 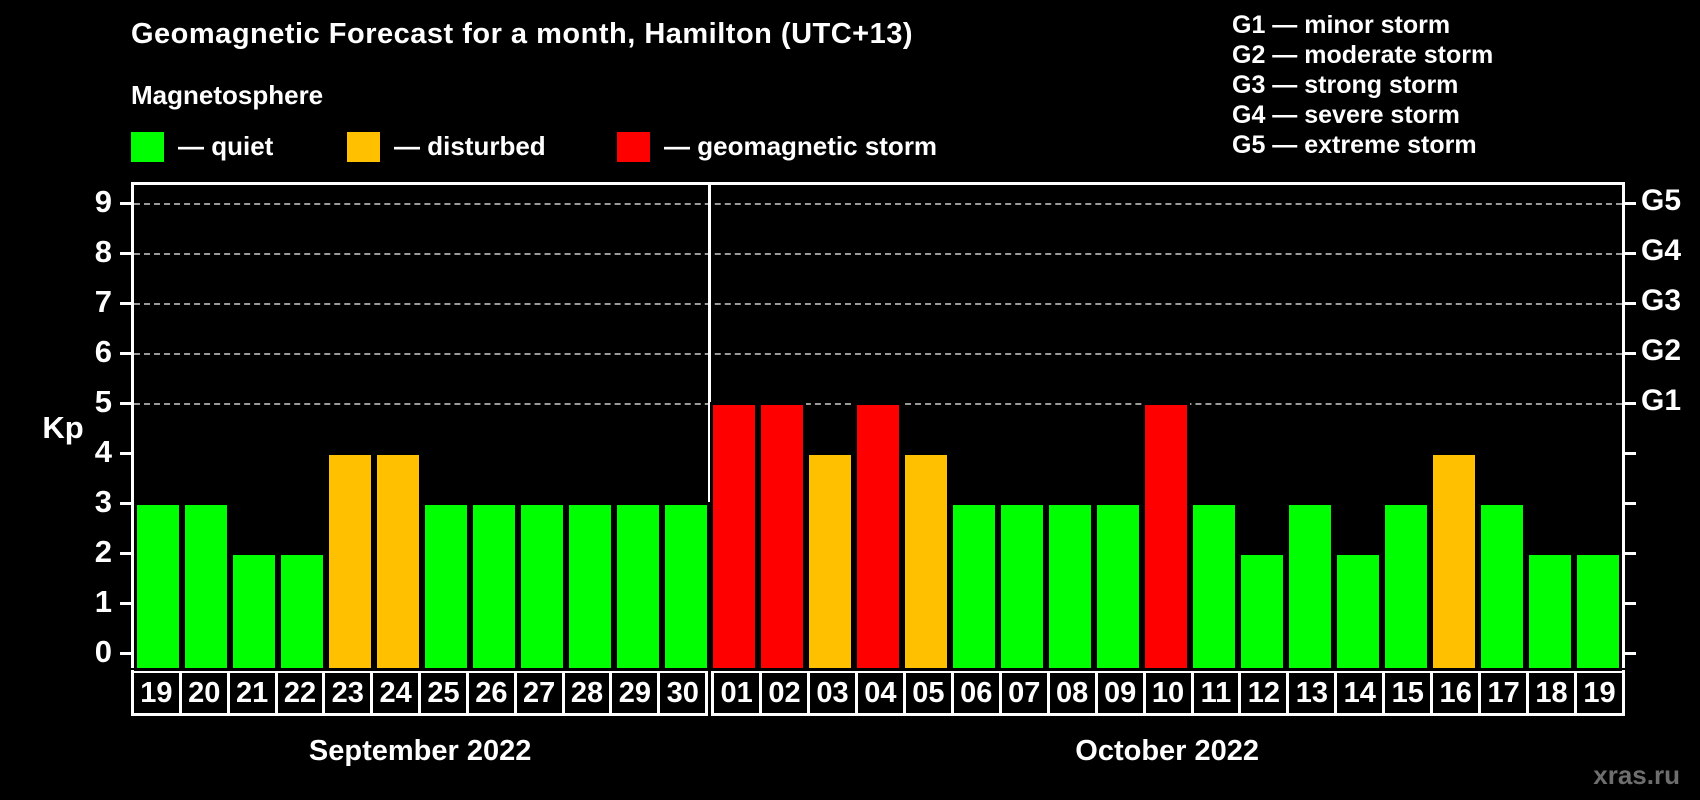 What do you see at coordinates (737, 693) in the screenshot?
I see `day-label-01: 01` at bounding box center [737, 693].